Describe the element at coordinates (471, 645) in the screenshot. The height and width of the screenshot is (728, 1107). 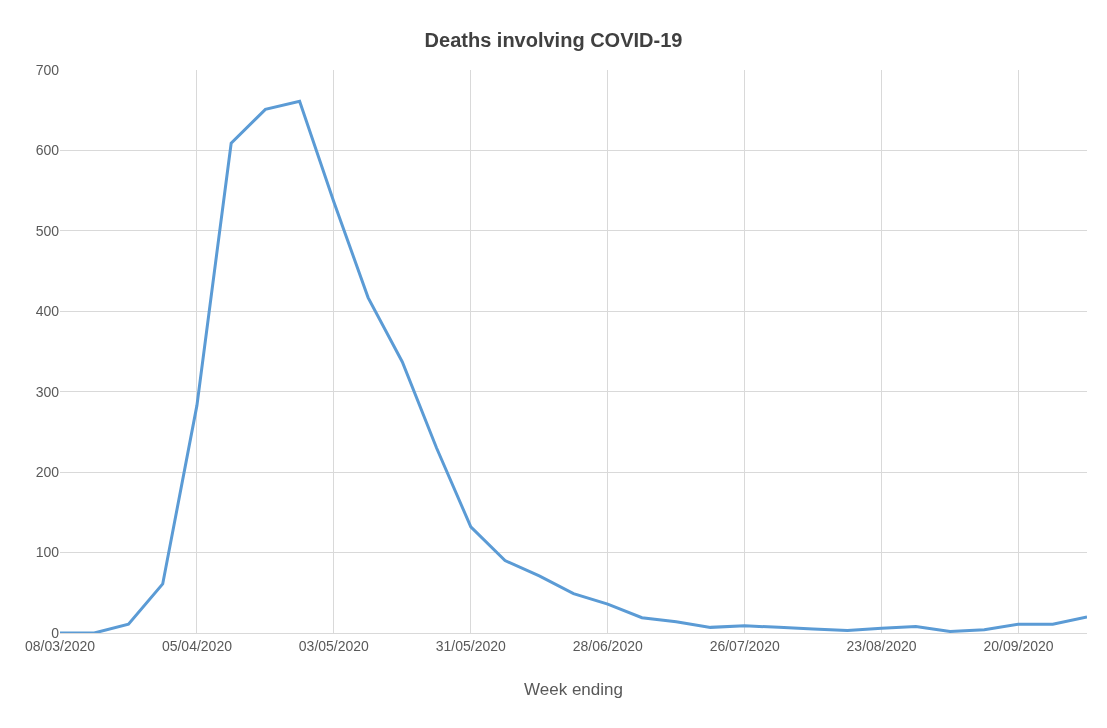
I see `x-tick-label: 31/05/2020` at that location.